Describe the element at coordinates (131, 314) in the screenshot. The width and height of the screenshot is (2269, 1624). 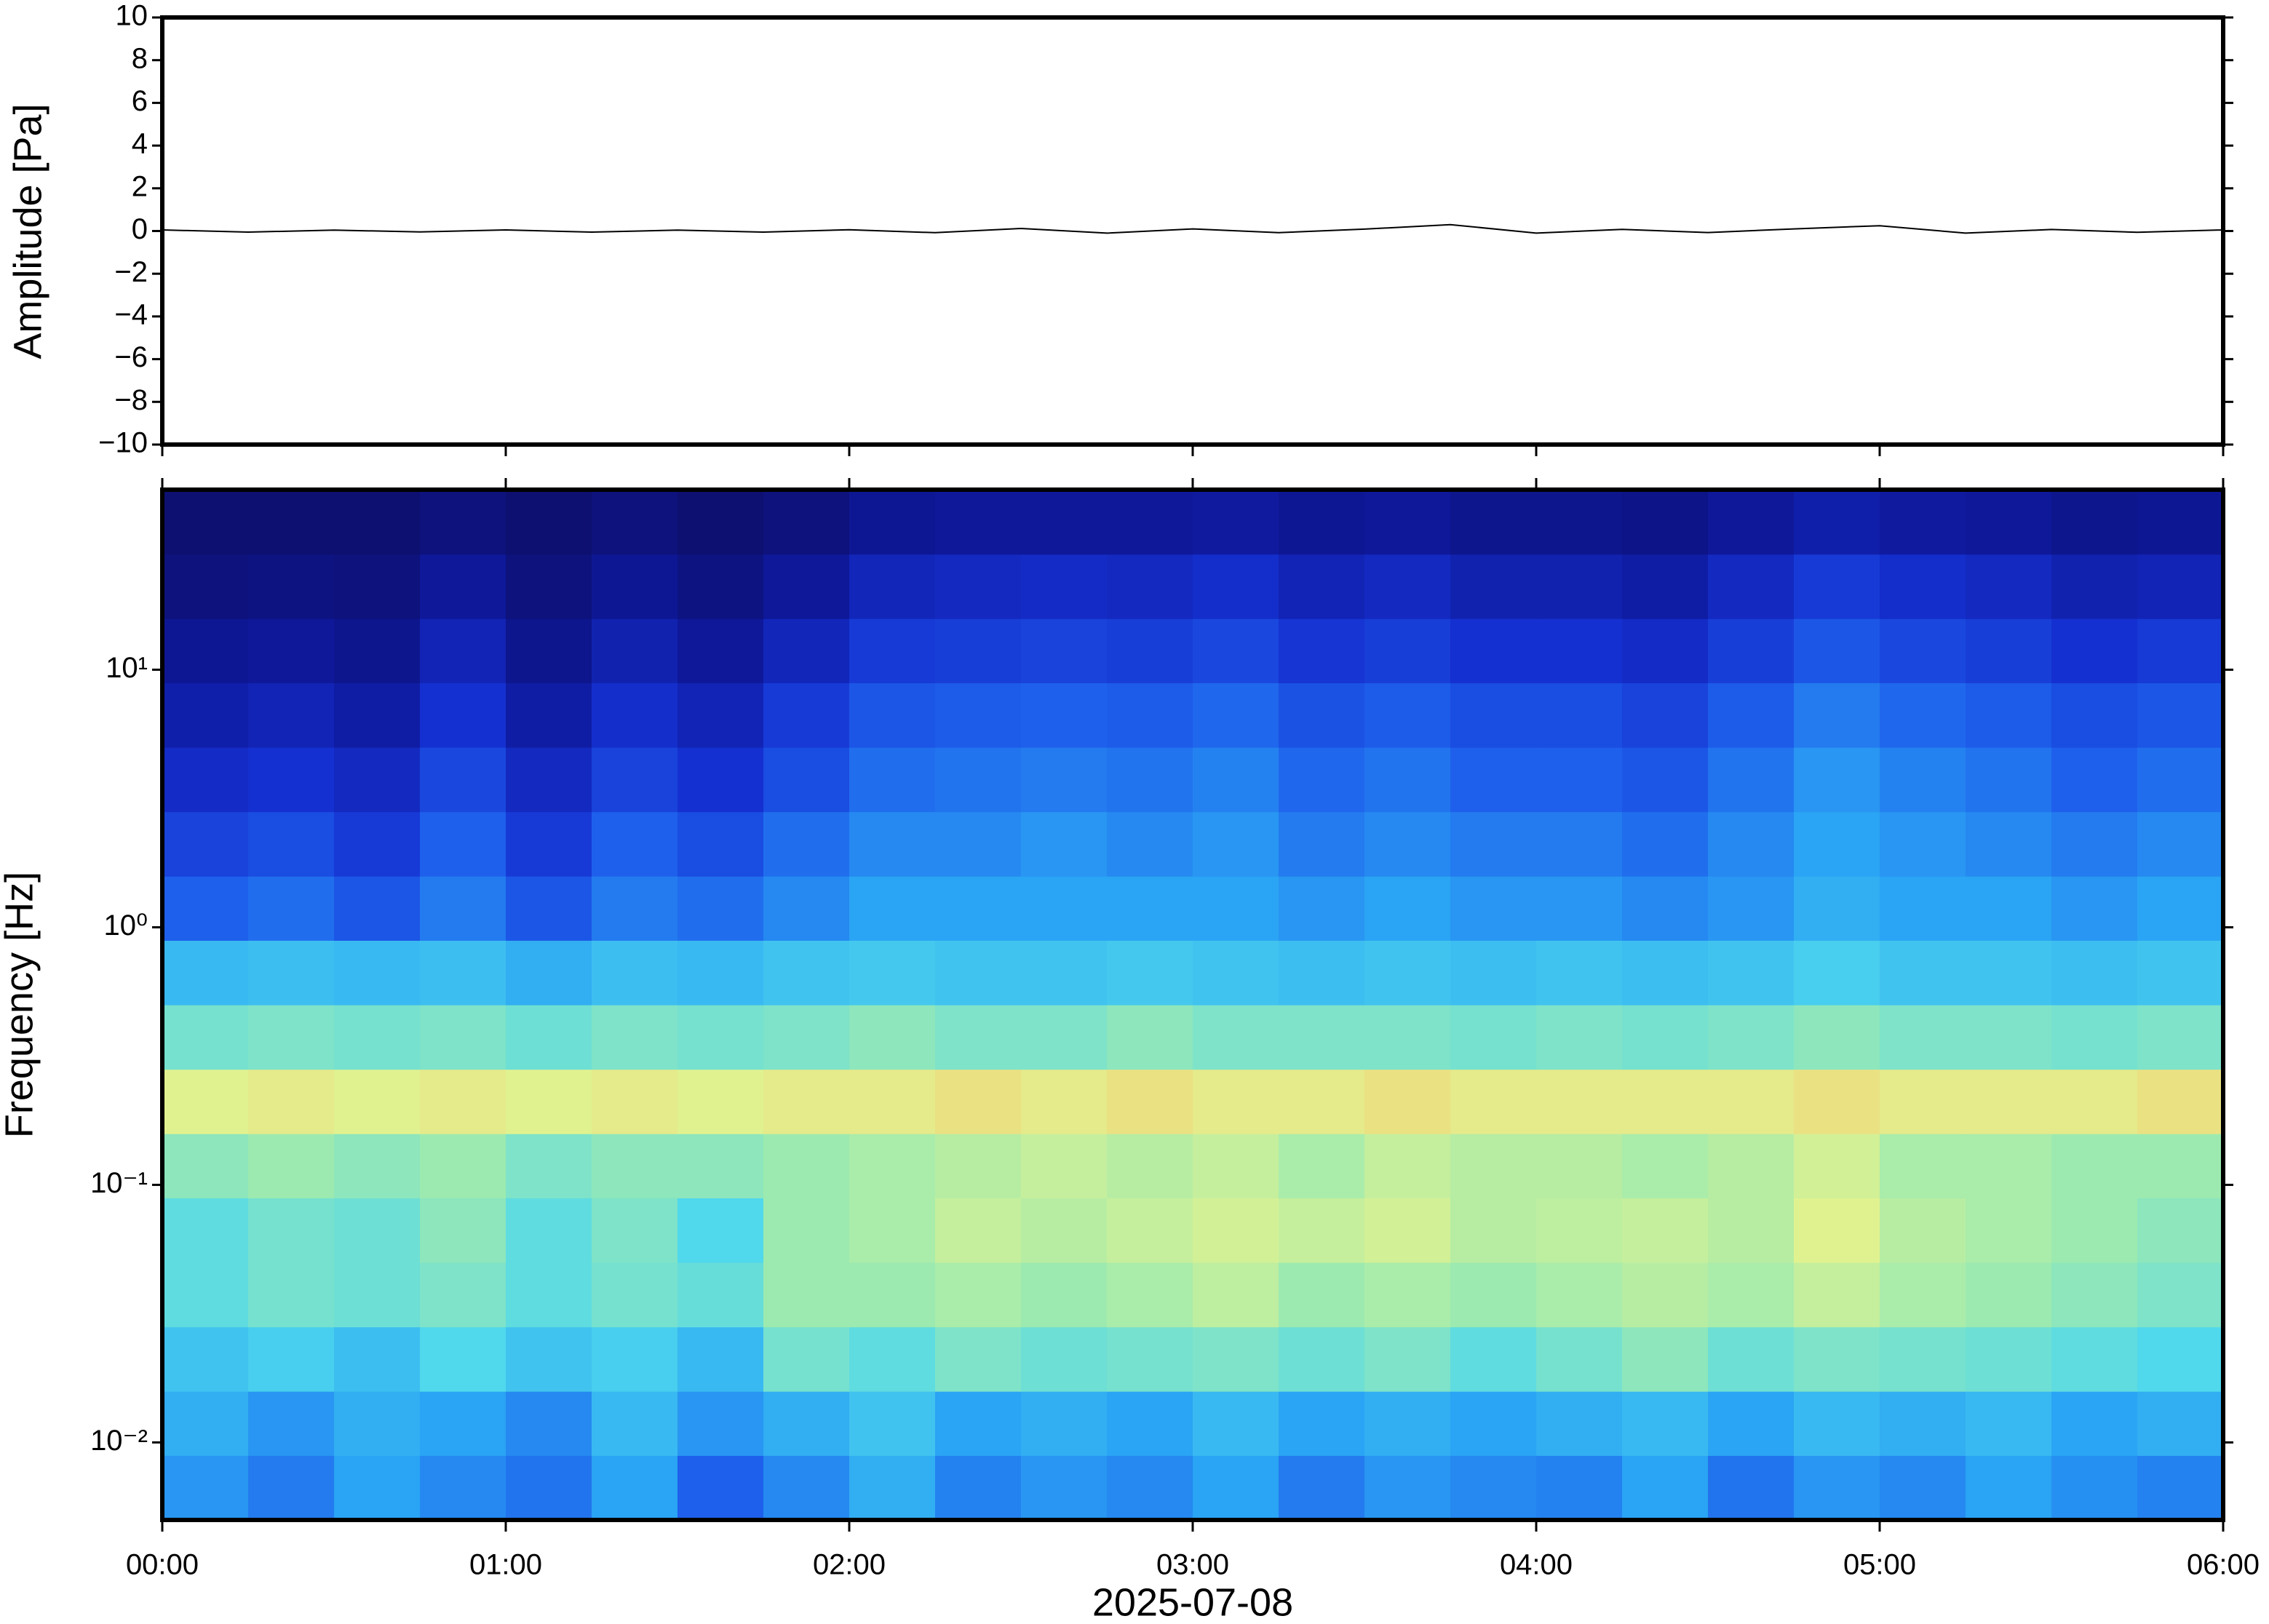
I see `y-tick-label: −4` at that location.